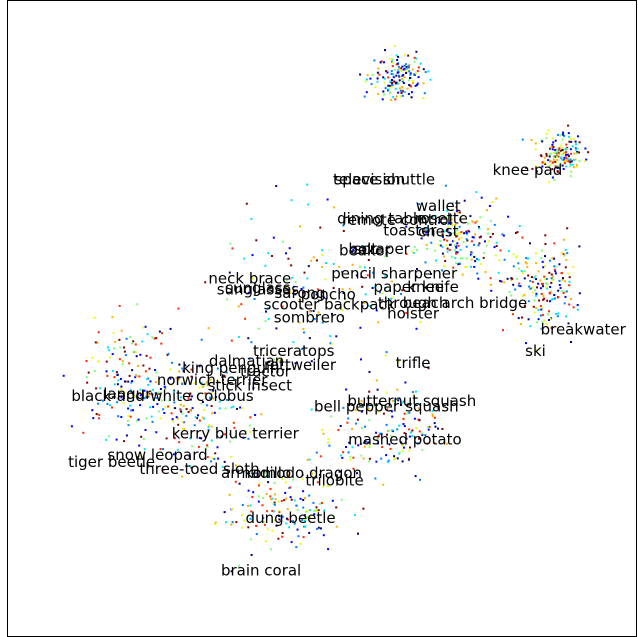 Image resolution: width=638 pixels, height=637 pixels. I want to click on point-label: dining table, so click(381, 218).